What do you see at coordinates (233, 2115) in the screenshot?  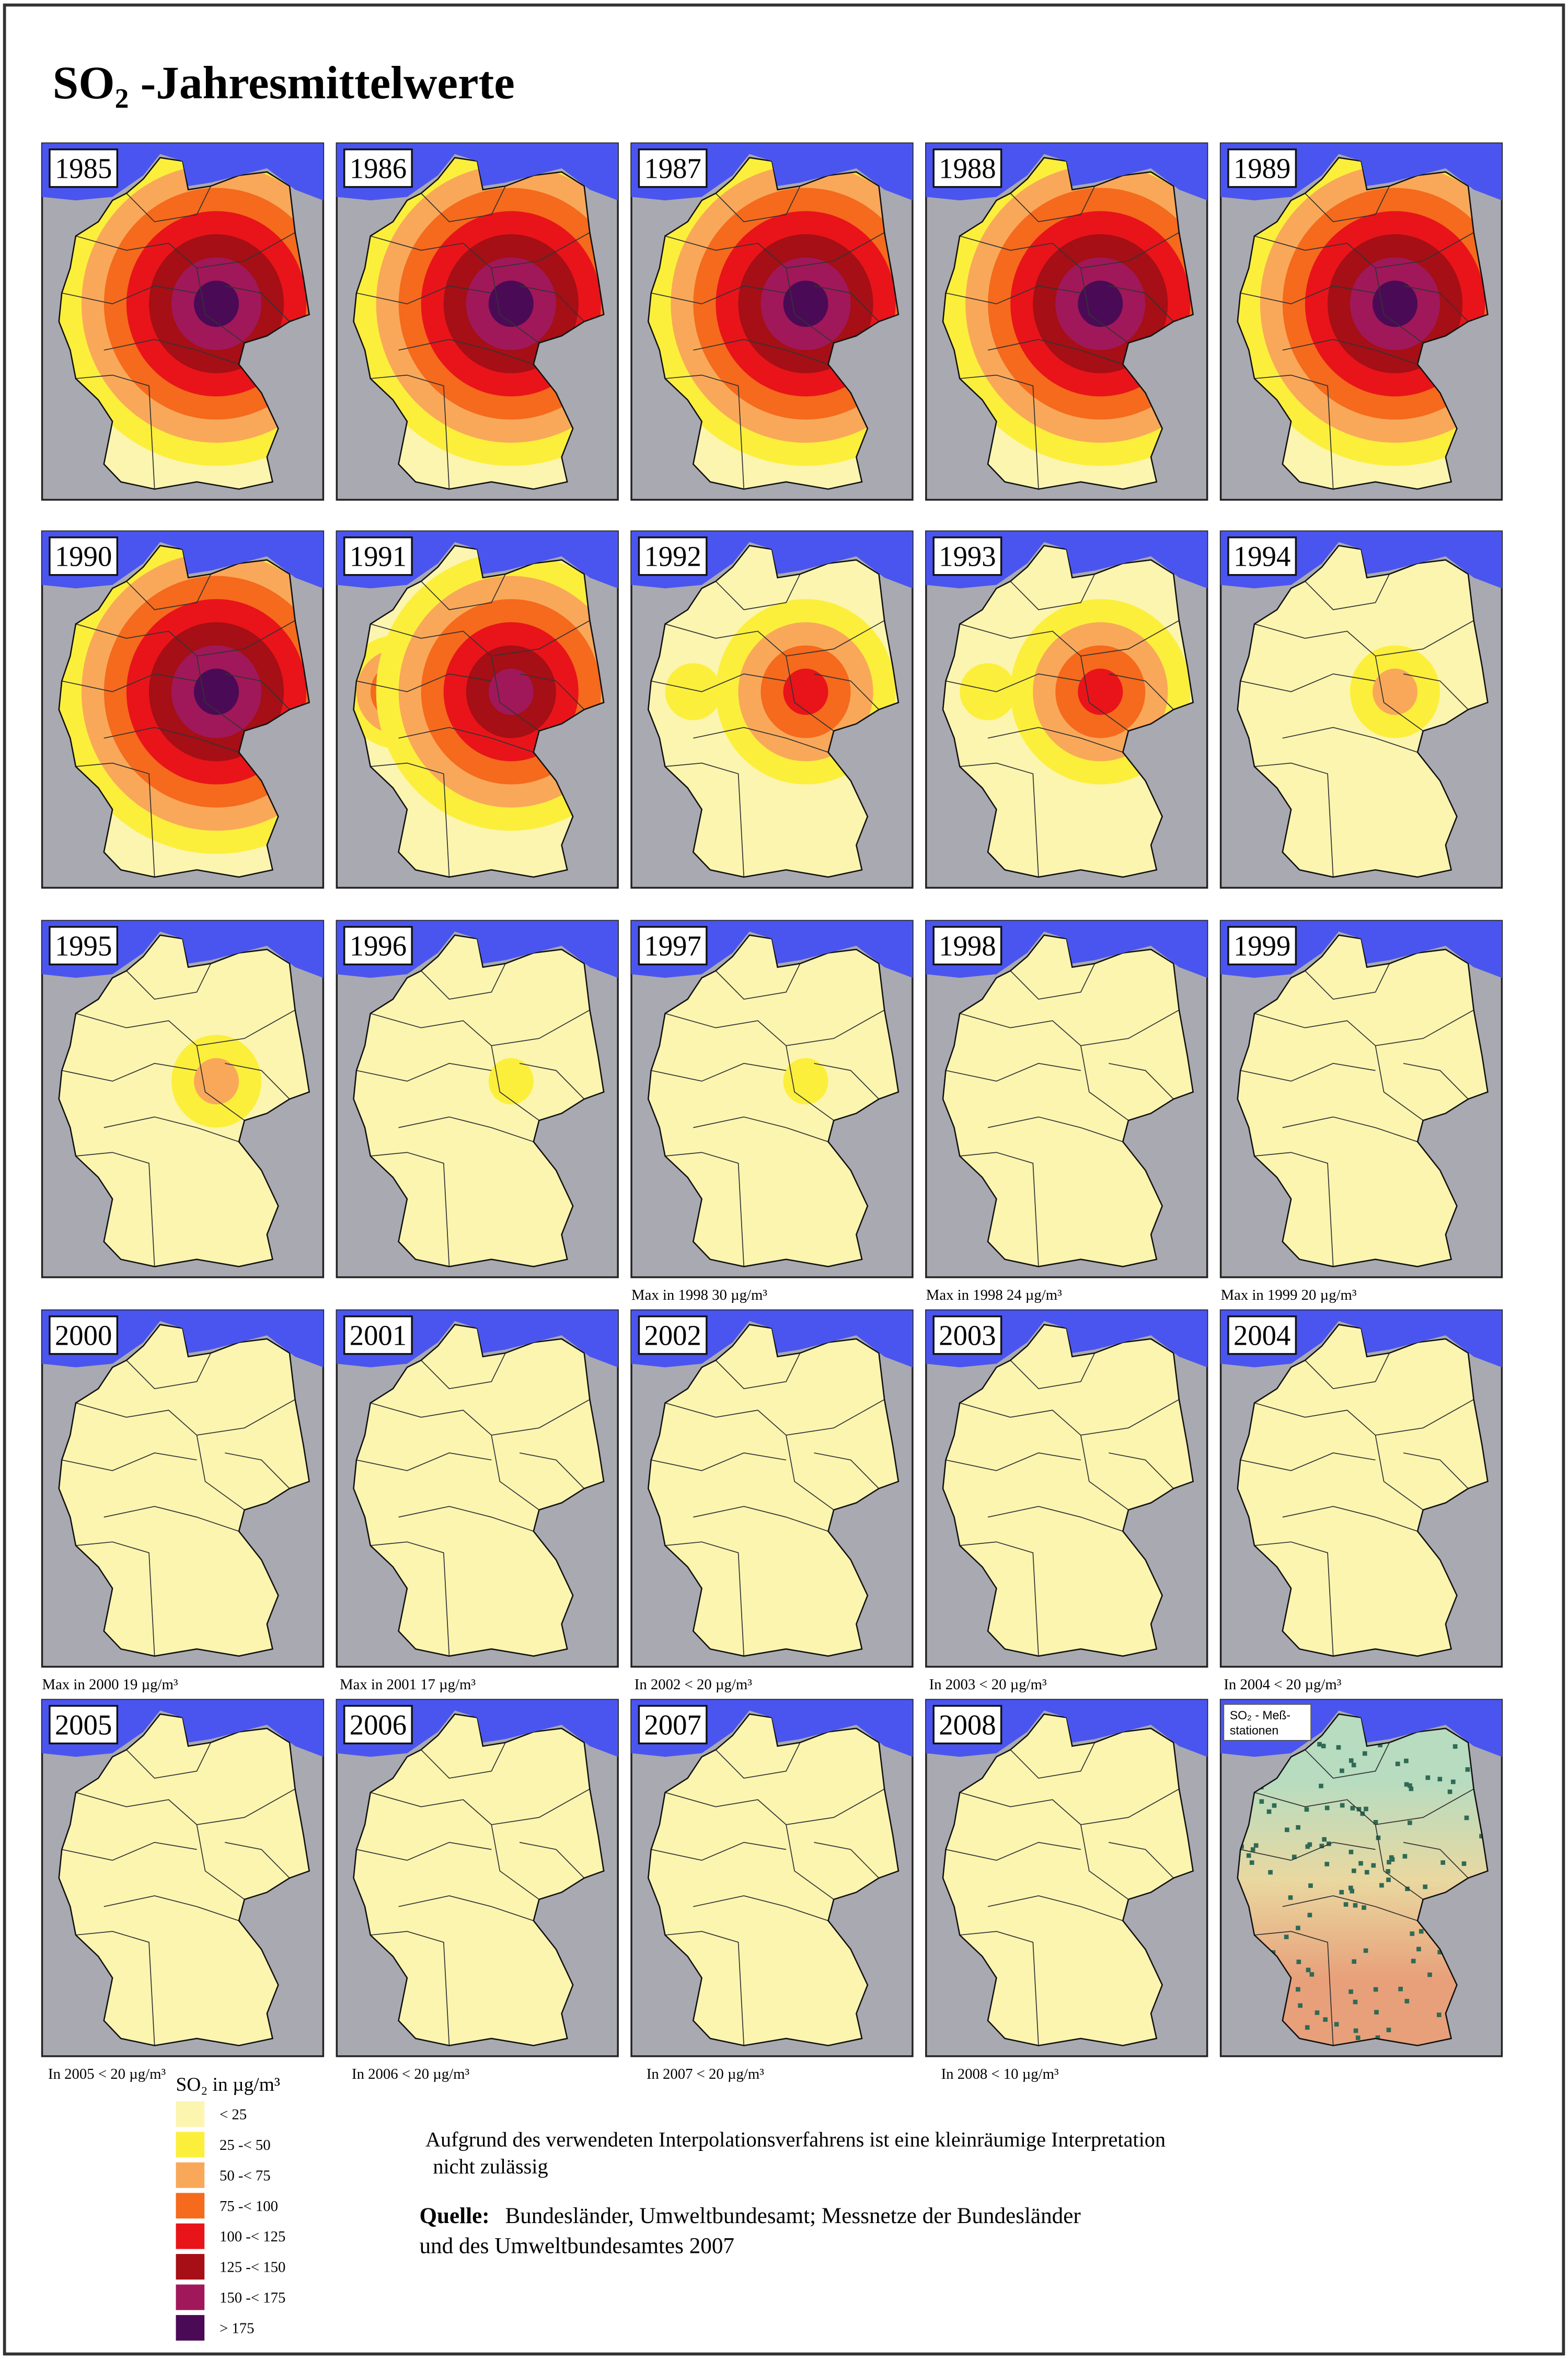 I see `legend-label: < 25` at bounding box center [233, 2115].